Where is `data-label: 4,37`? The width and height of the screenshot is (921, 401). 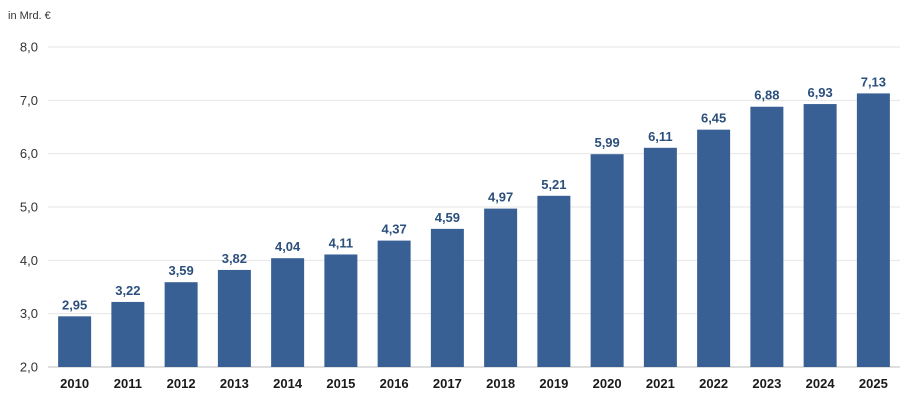
data-label: 4,37 is located at coordinates (393, 229).